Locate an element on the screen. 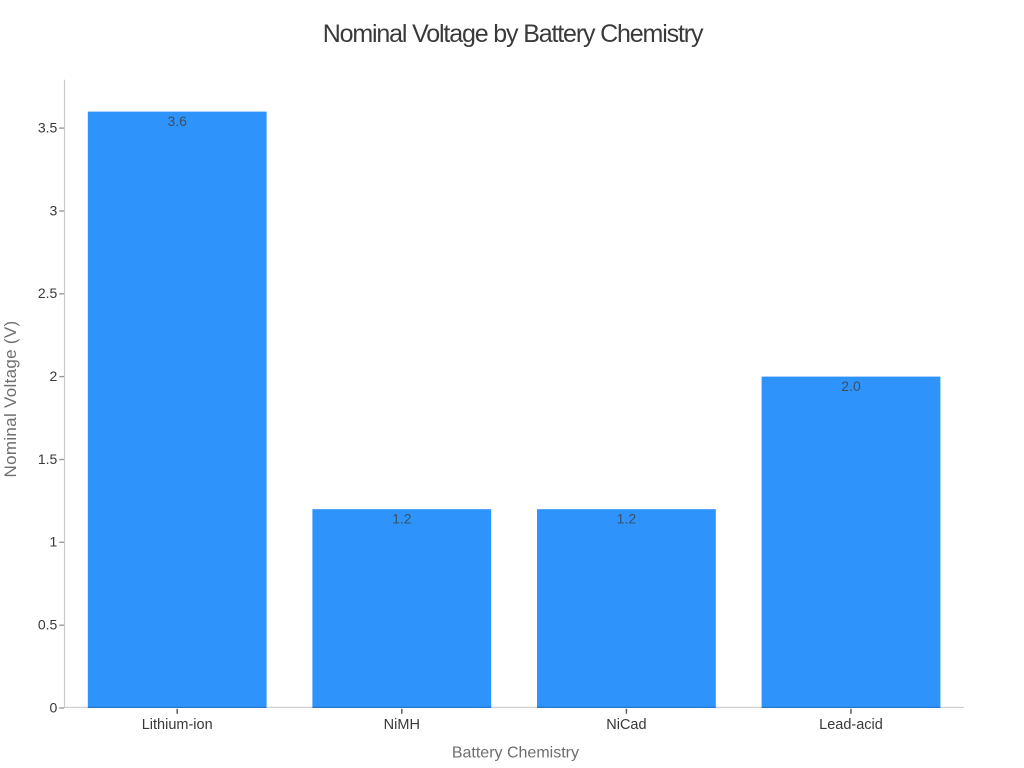  svg-text: 1 is located at coordinates (54, 542).